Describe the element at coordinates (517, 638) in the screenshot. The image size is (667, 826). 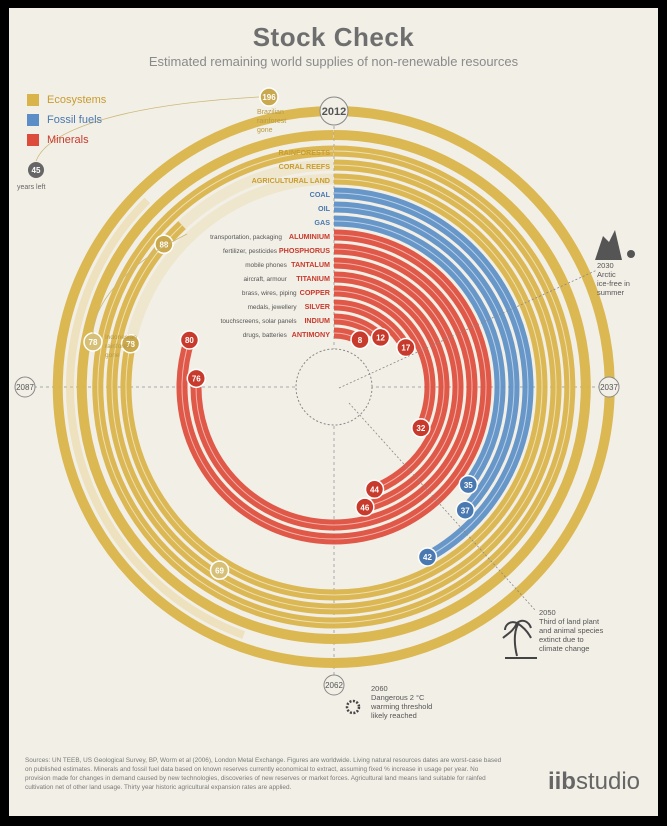
I see `palm-tree-icon` at that location.